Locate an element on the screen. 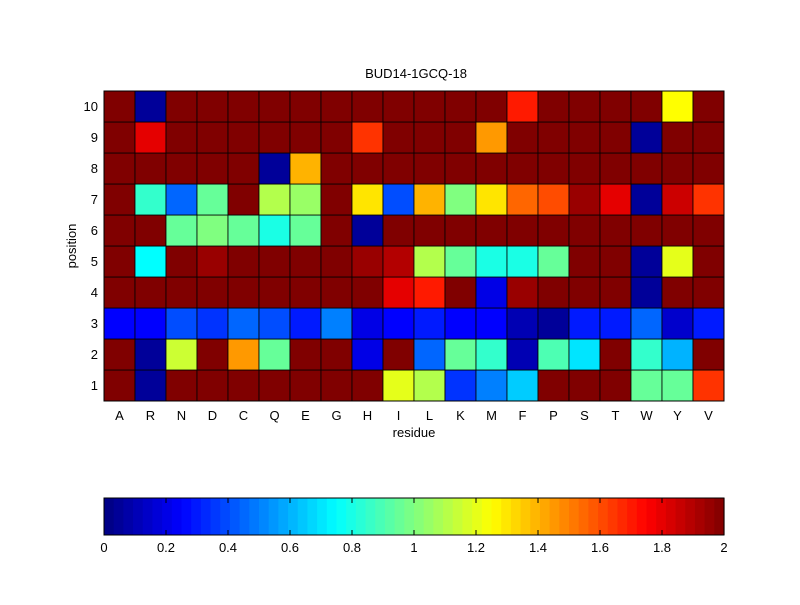  colorbar-tick-label: 0 is located at coordinates (103, 547).